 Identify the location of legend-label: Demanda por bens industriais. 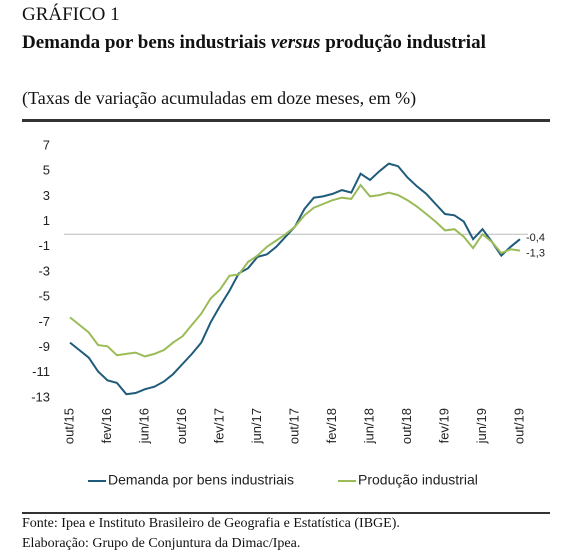
(201, 480).